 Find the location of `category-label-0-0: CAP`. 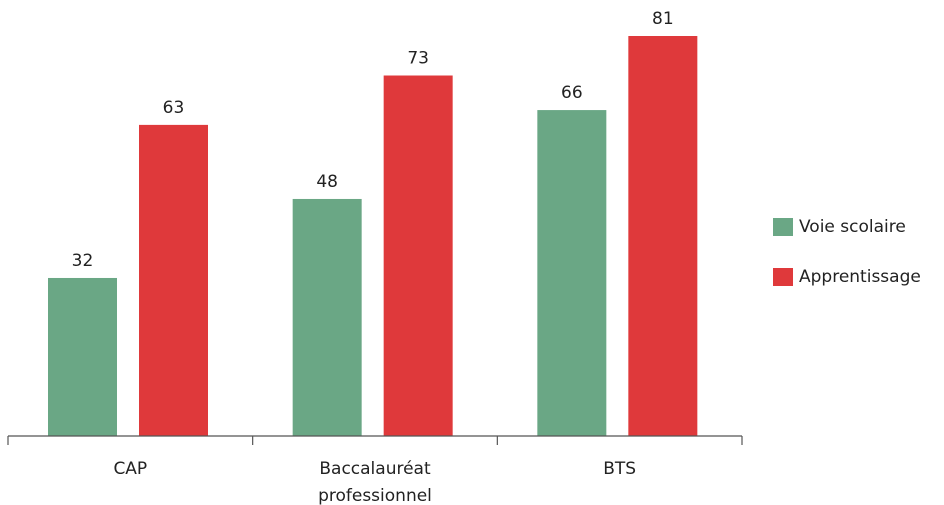

category-label-0-0: CAP is located at coordinates (130, 469).